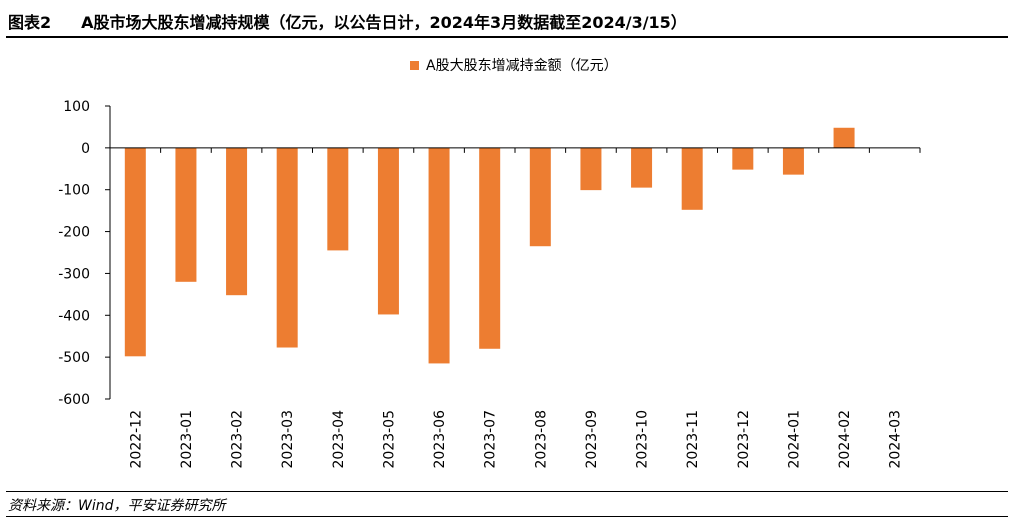 Image resolution: width=1017 pixels, height=521 pixels. Describe the element at coordinates (339, 439) in the screenshot. I see `x-category-label: 2023-04` at that location.